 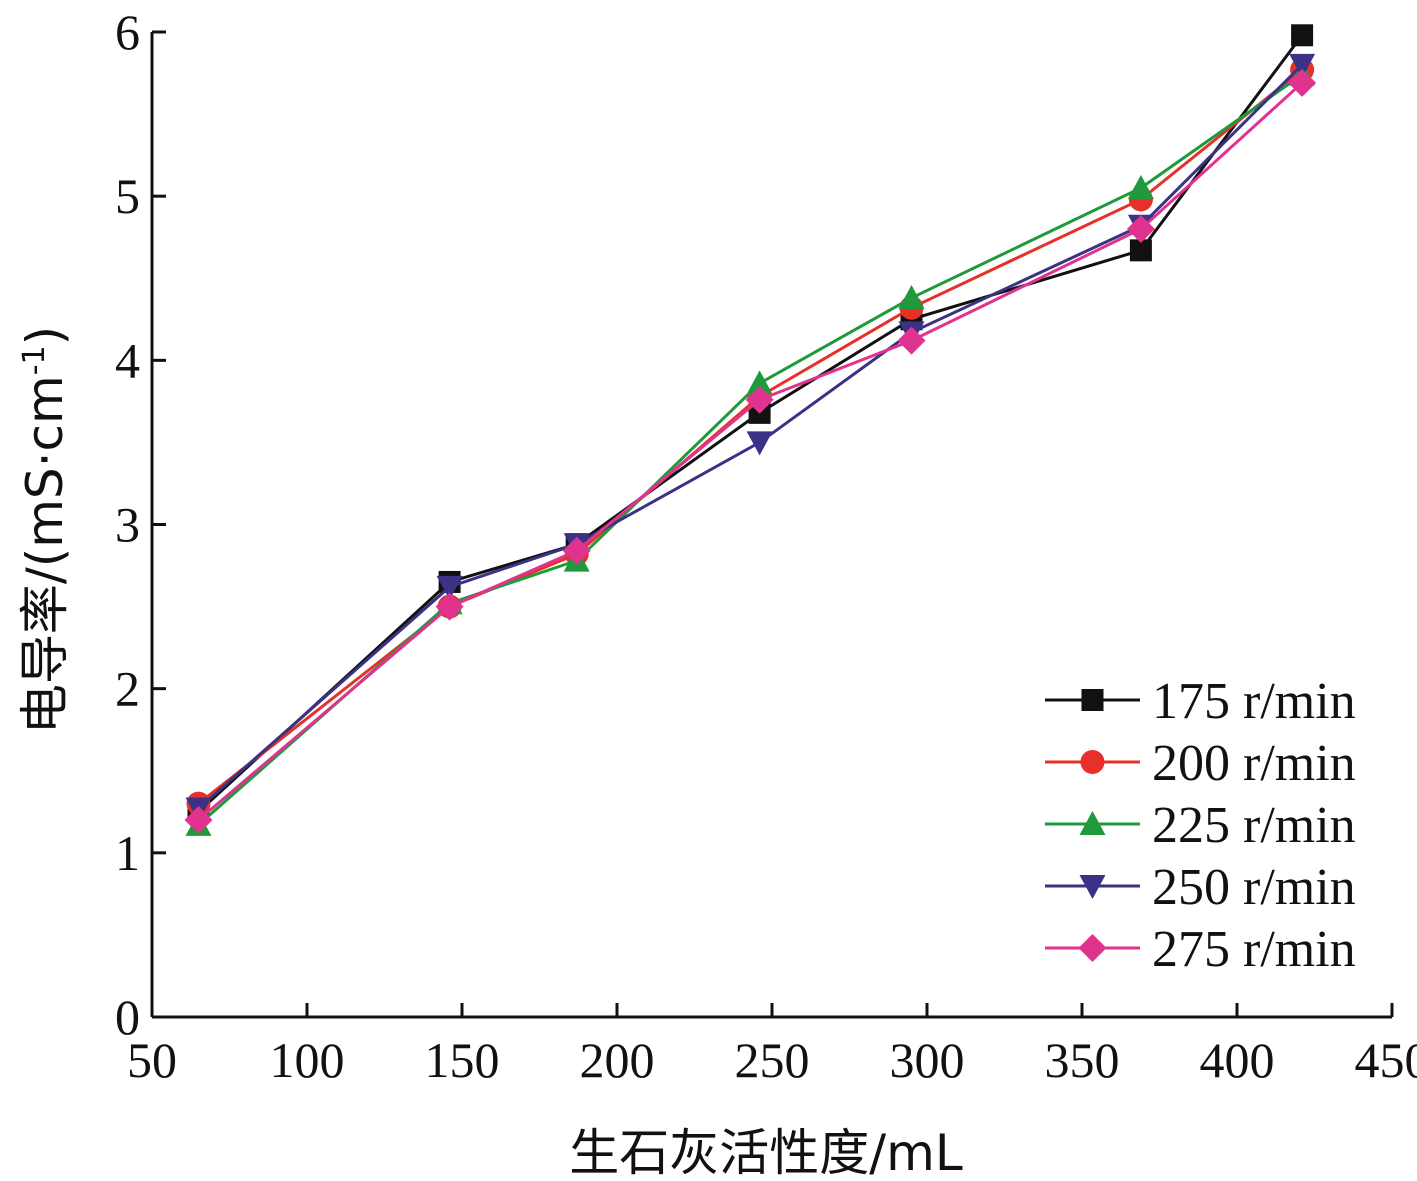 I want to click on y-tick-label: 3, so click(x=127, y=525).